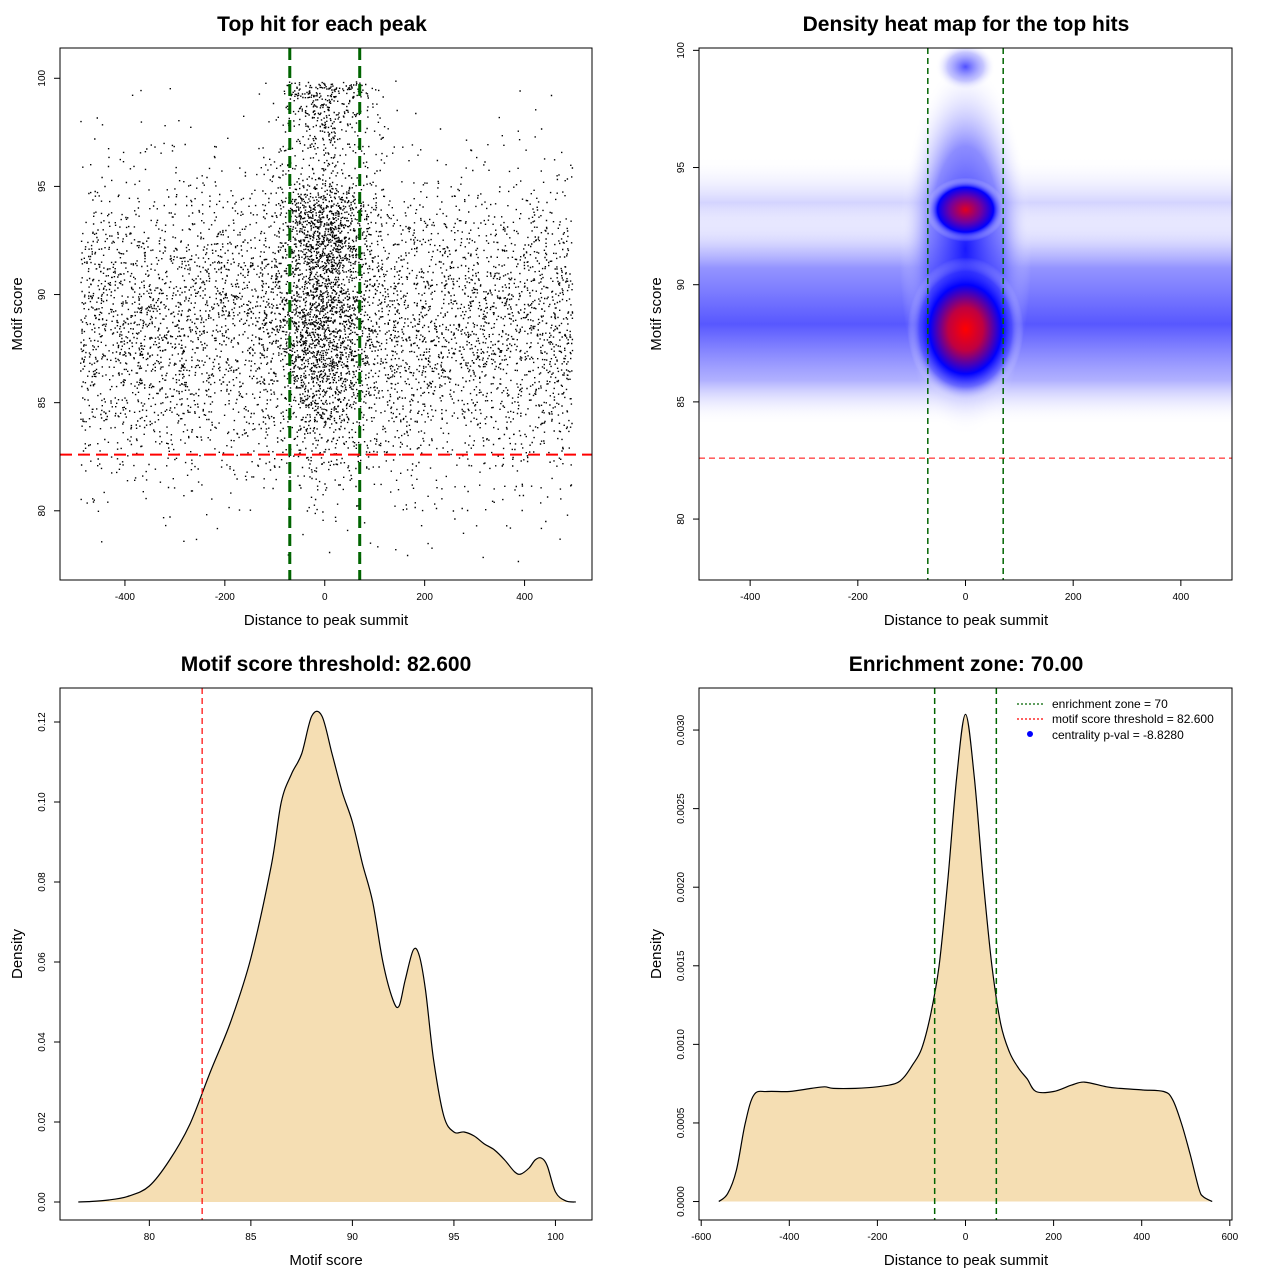 The image size is (1280, 1280). What do you see at coordinates (1118, 735) in the screenshot?
I see `legend-label-pval: centrality p-val = -8.8280` at bounding box center [1118, 735].